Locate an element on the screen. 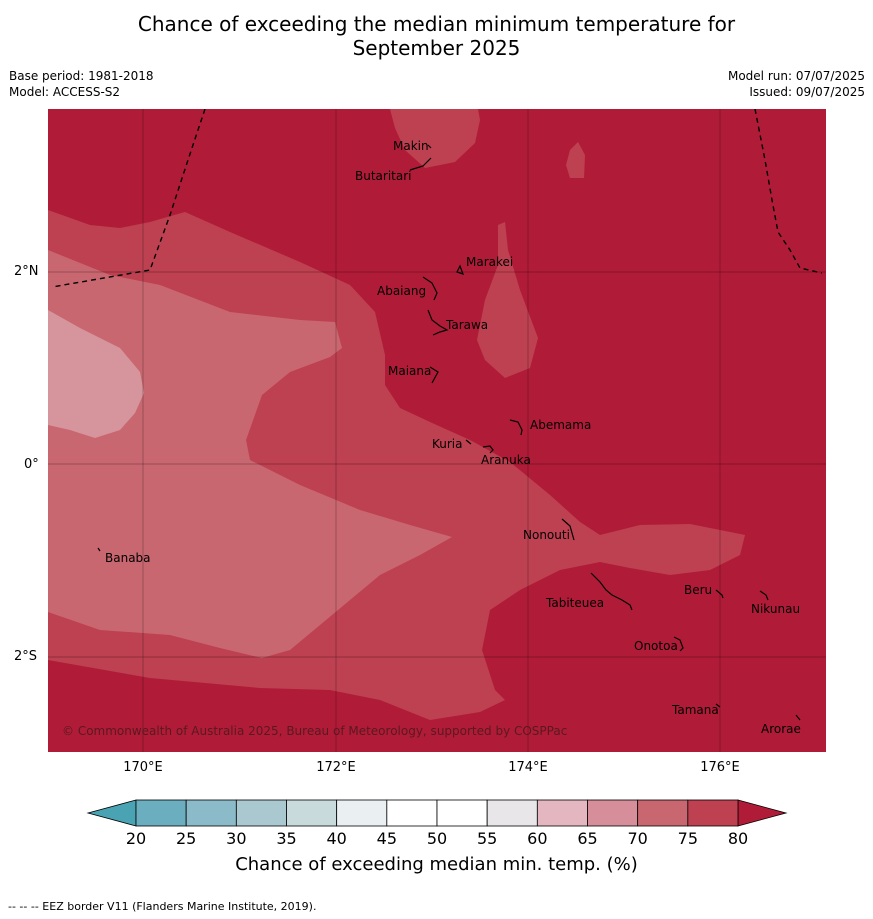  place-beru: Beru is located at coordinates (698, 590).